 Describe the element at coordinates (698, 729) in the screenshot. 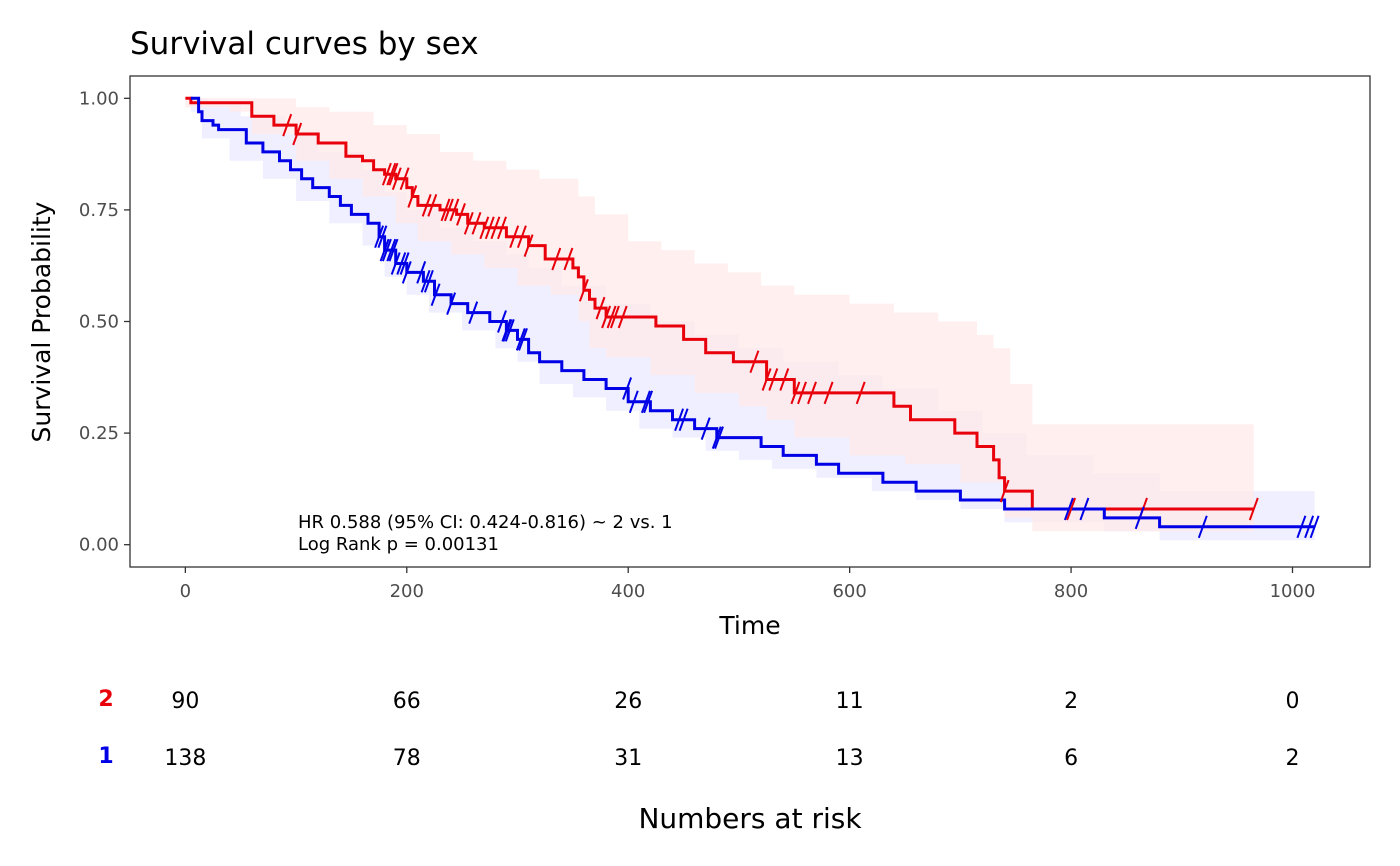

I see `risk-table: 2 90 66 26 11 2 0 1 138 78 31 13 6 2` at that location.